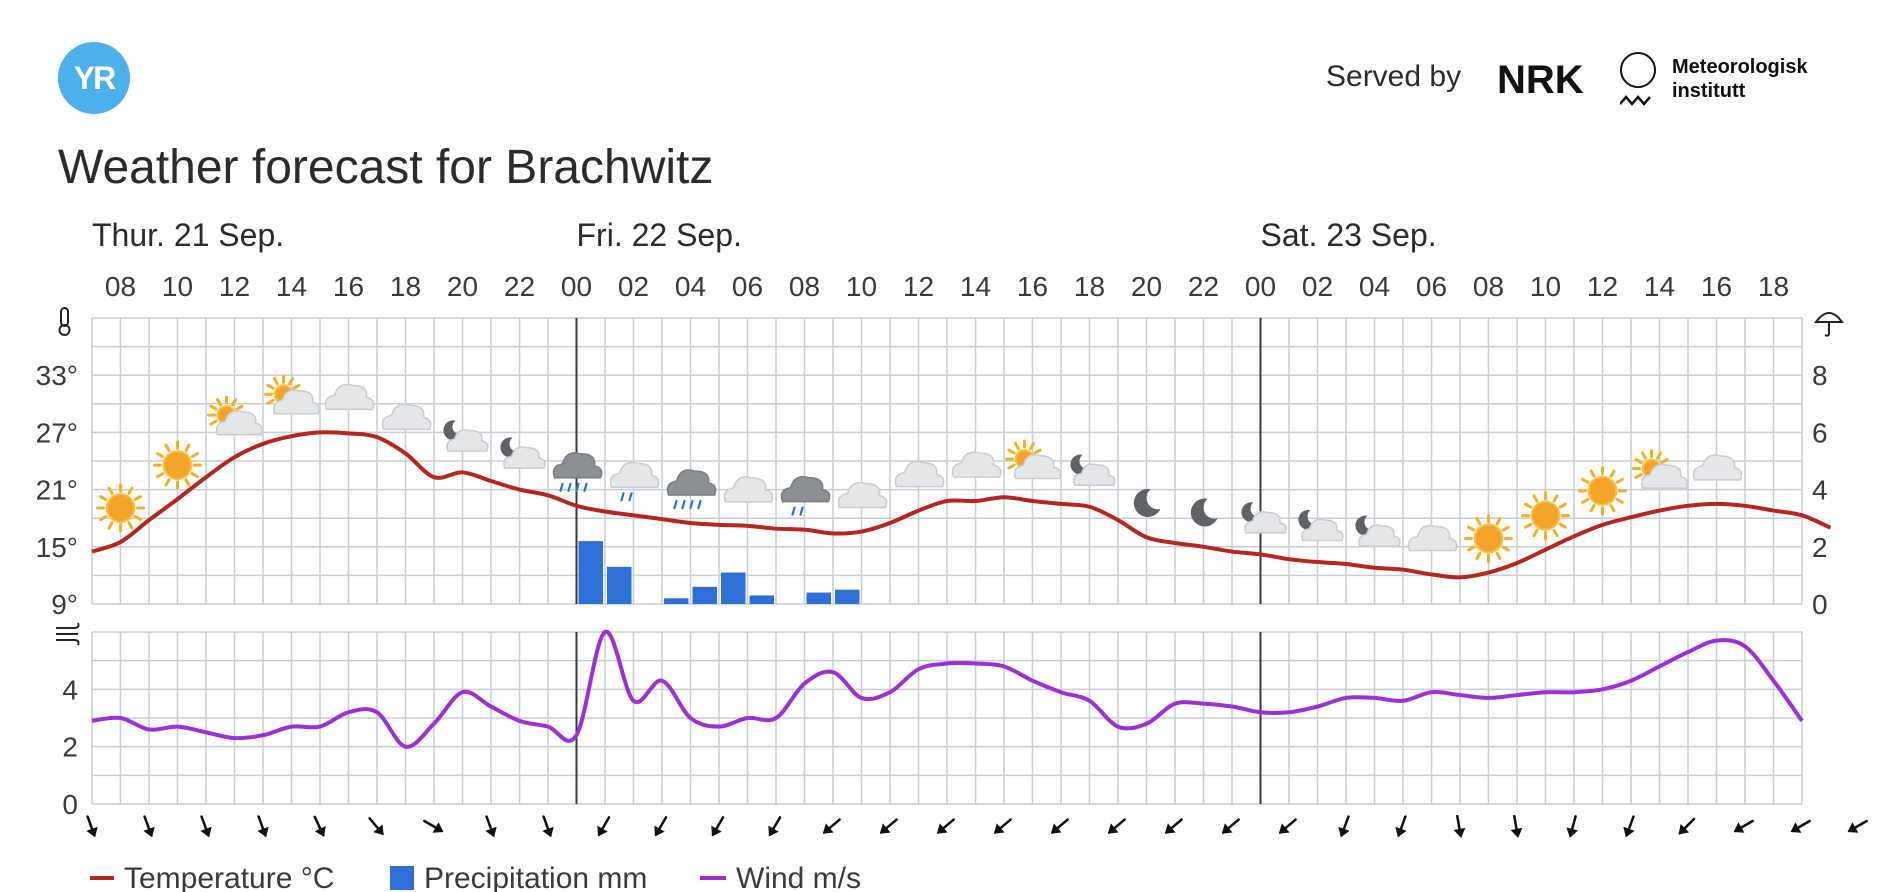  I want to click on met-logo-text: Meteorologisk institutt, so click(1740, 79).